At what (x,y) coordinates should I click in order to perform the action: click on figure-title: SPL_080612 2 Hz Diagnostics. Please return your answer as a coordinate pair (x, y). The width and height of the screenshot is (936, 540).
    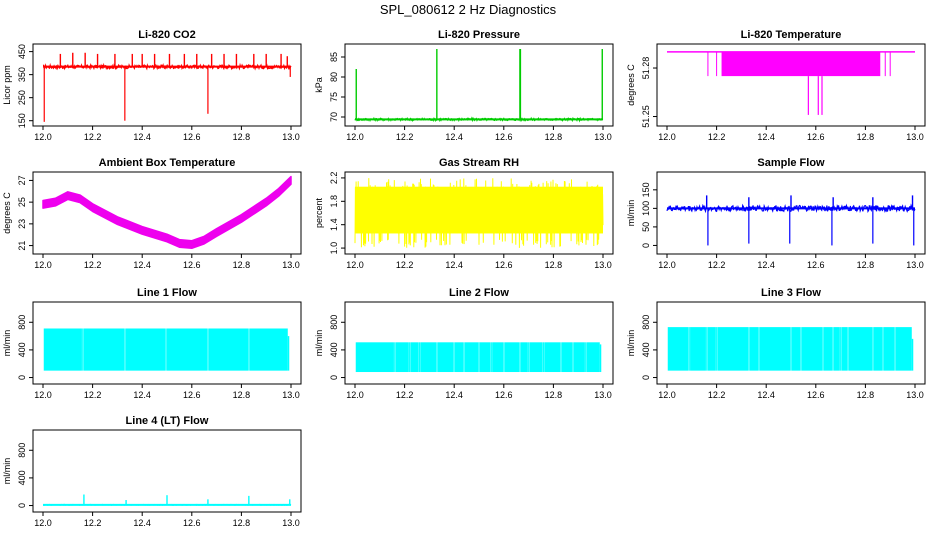
    Looking at the image, I should click on (468, 9).